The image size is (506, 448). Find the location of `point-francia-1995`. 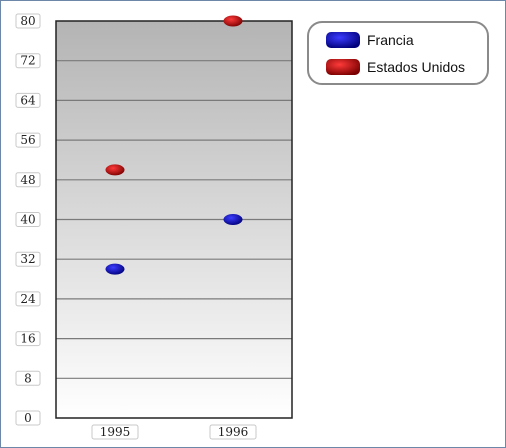

point-francia-1995 is located at coordinates (115, 269).